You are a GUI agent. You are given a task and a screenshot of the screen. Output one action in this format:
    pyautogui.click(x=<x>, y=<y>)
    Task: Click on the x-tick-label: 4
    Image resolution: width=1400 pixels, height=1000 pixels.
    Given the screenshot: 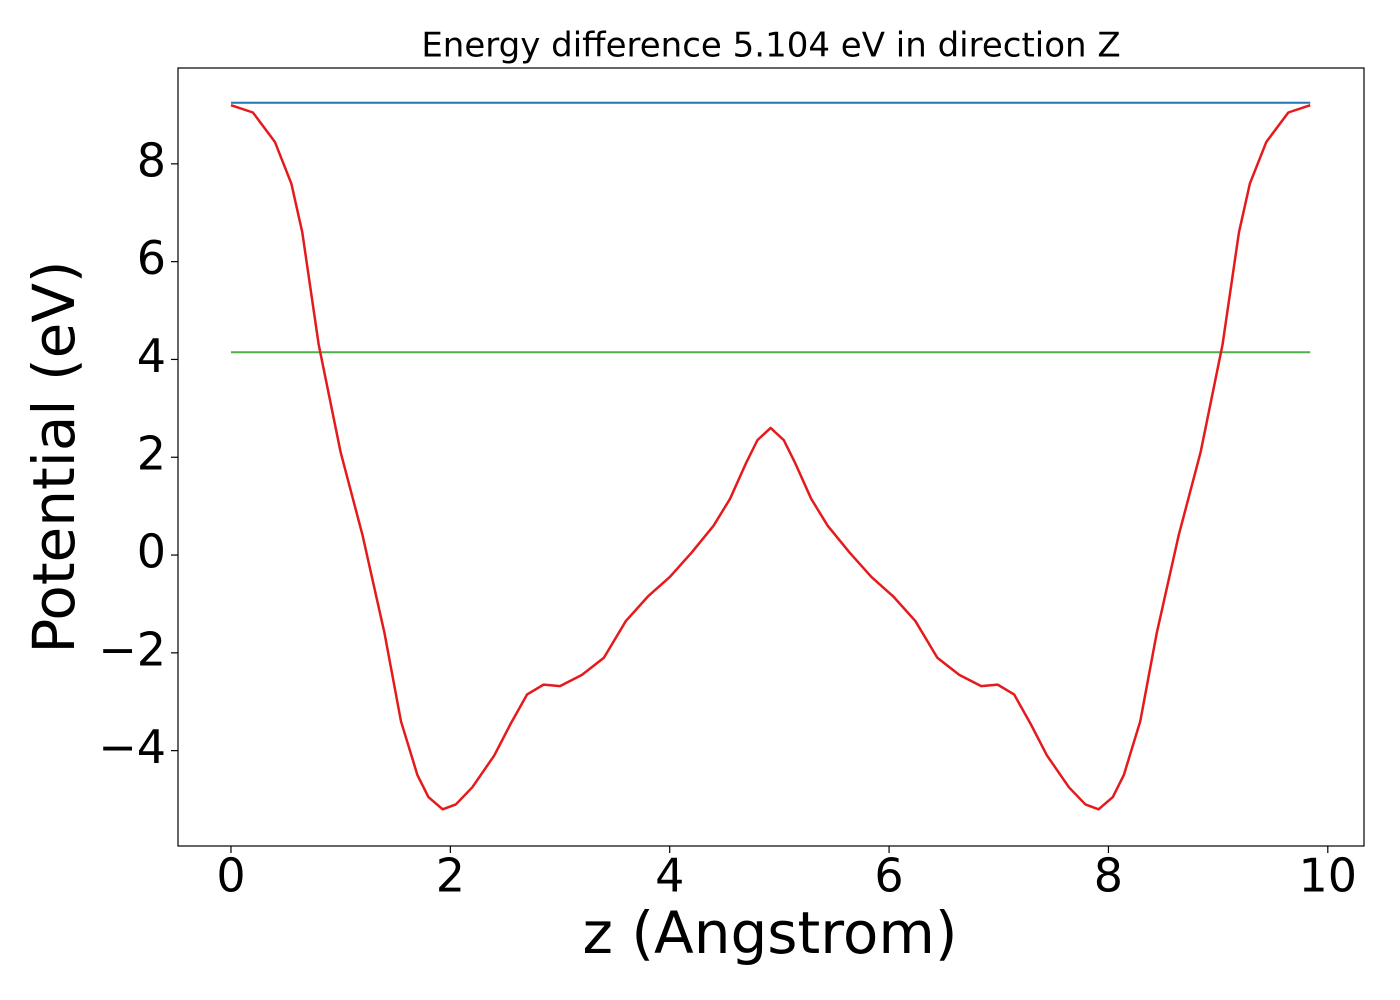 What is the action you would take?
    pyautogui.click(x=669, y=876)
    